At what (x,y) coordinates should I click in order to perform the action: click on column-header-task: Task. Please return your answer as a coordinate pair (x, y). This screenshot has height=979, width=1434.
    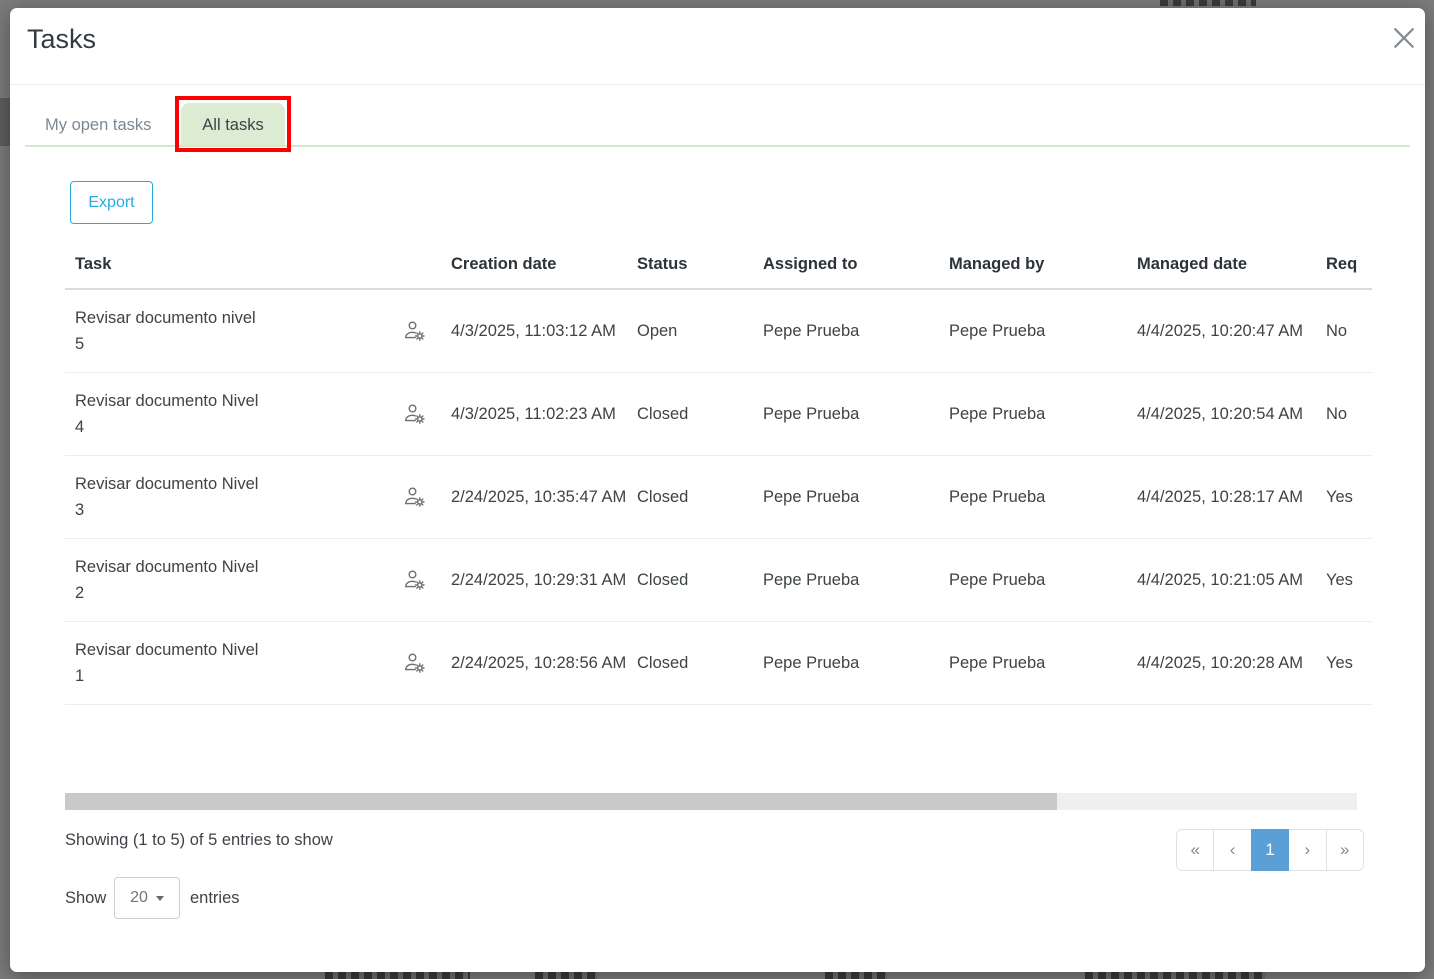
    Looking at the image, I should click on (93, 263).